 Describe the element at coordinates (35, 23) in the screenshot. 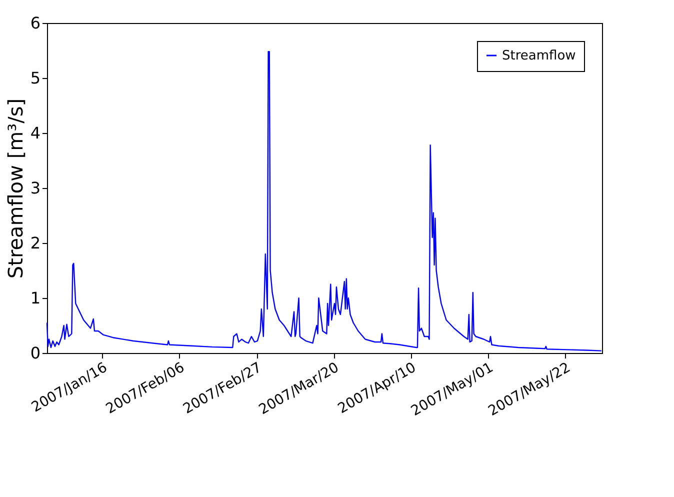

I see `y-tick-label: 6` at that location.